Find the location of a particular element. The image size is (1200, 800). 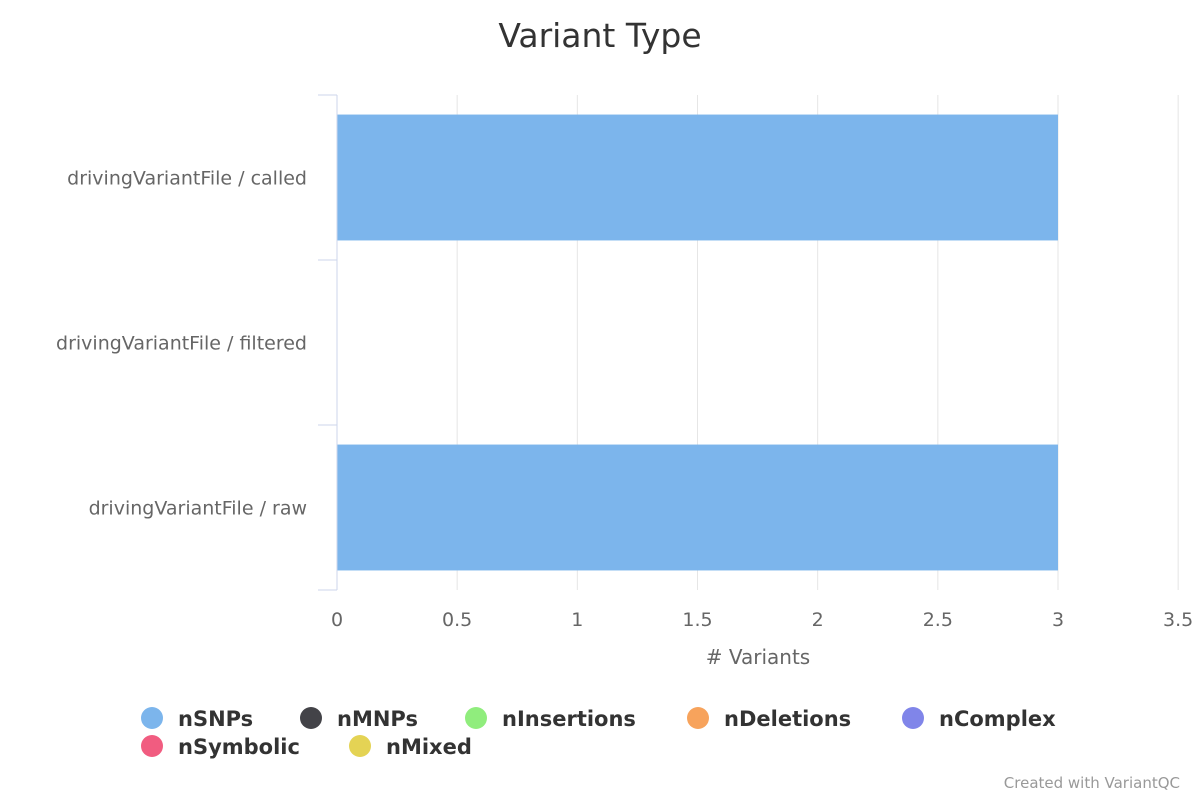

x-tick-label: 2.5 is located at coordinates (938, 620).